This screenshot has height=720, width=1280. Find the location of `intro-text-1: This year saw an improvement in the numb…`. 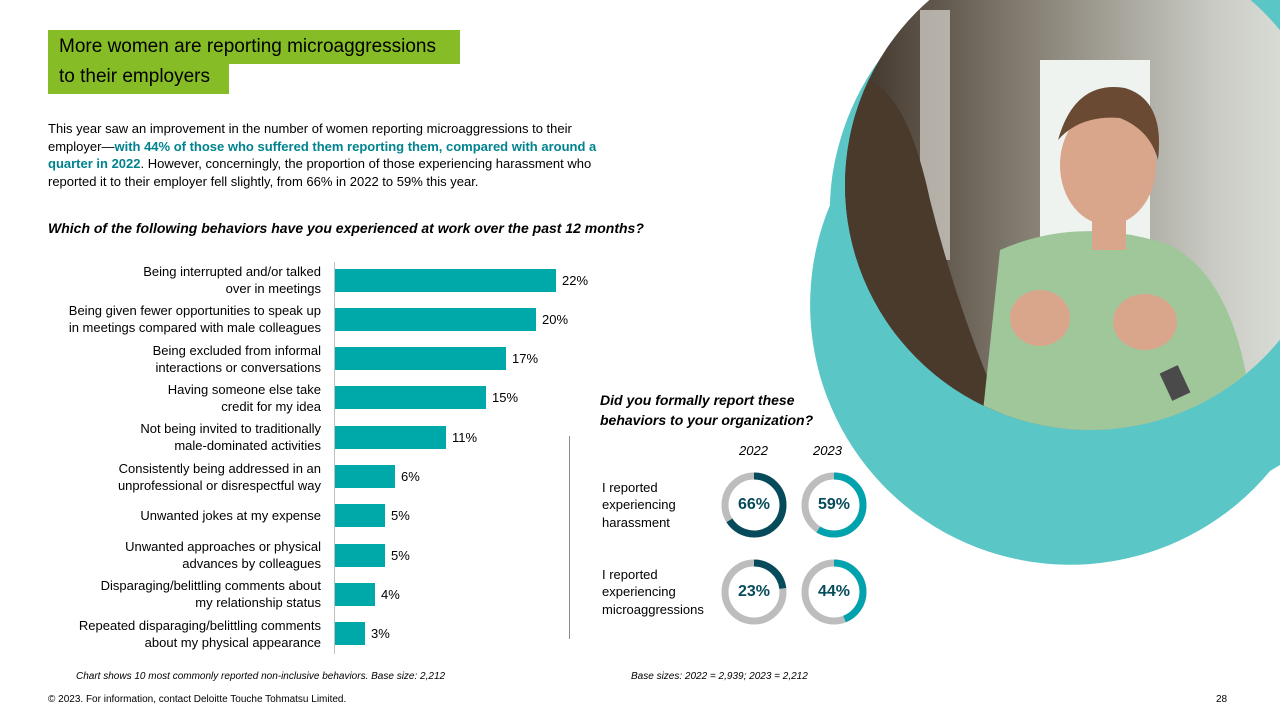

intro-text-1: This year saw an improvement in the numb… is located at coordinates (310, 137).